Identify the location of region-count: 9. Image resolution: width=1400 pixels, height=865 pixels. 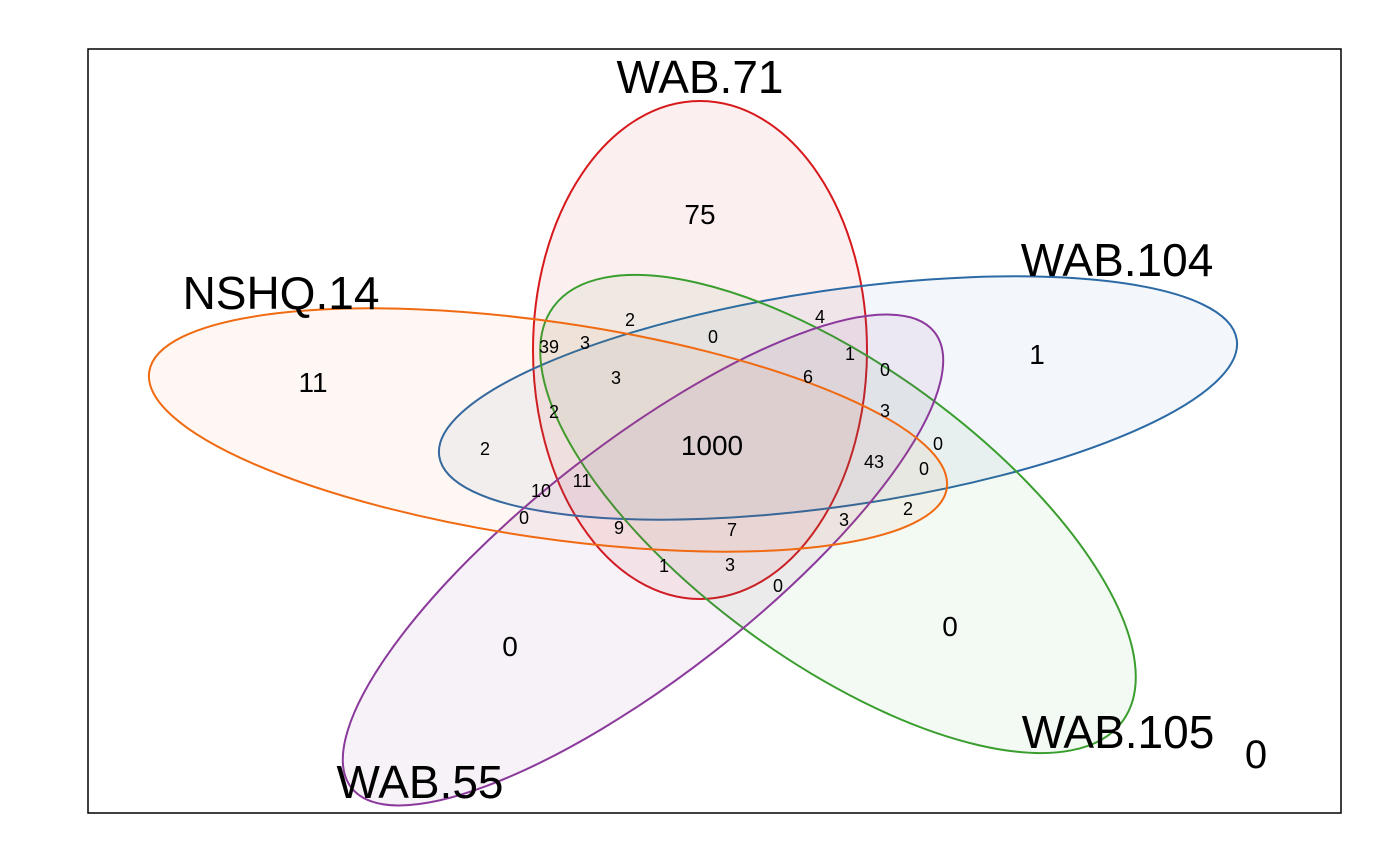
(619, 528).